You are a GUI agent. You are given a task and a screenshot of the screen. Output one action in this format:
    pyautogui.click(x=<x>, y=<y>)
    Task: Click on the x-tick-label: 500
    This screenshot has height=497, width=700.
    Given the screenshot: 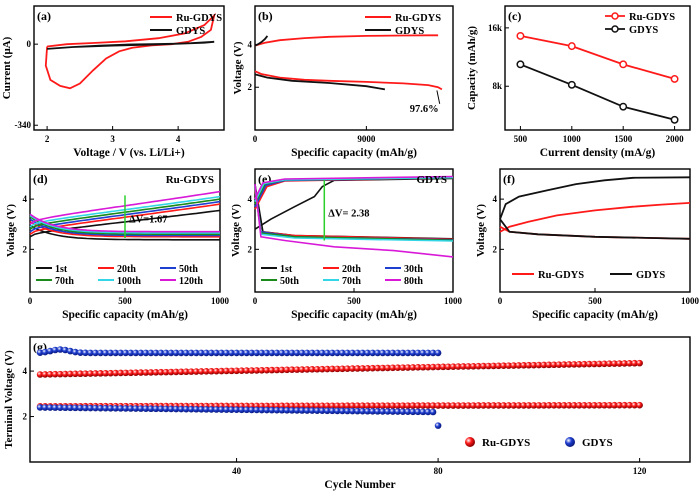 What is the action you would take?
    pyautogui.click(x=521, y=139)
    